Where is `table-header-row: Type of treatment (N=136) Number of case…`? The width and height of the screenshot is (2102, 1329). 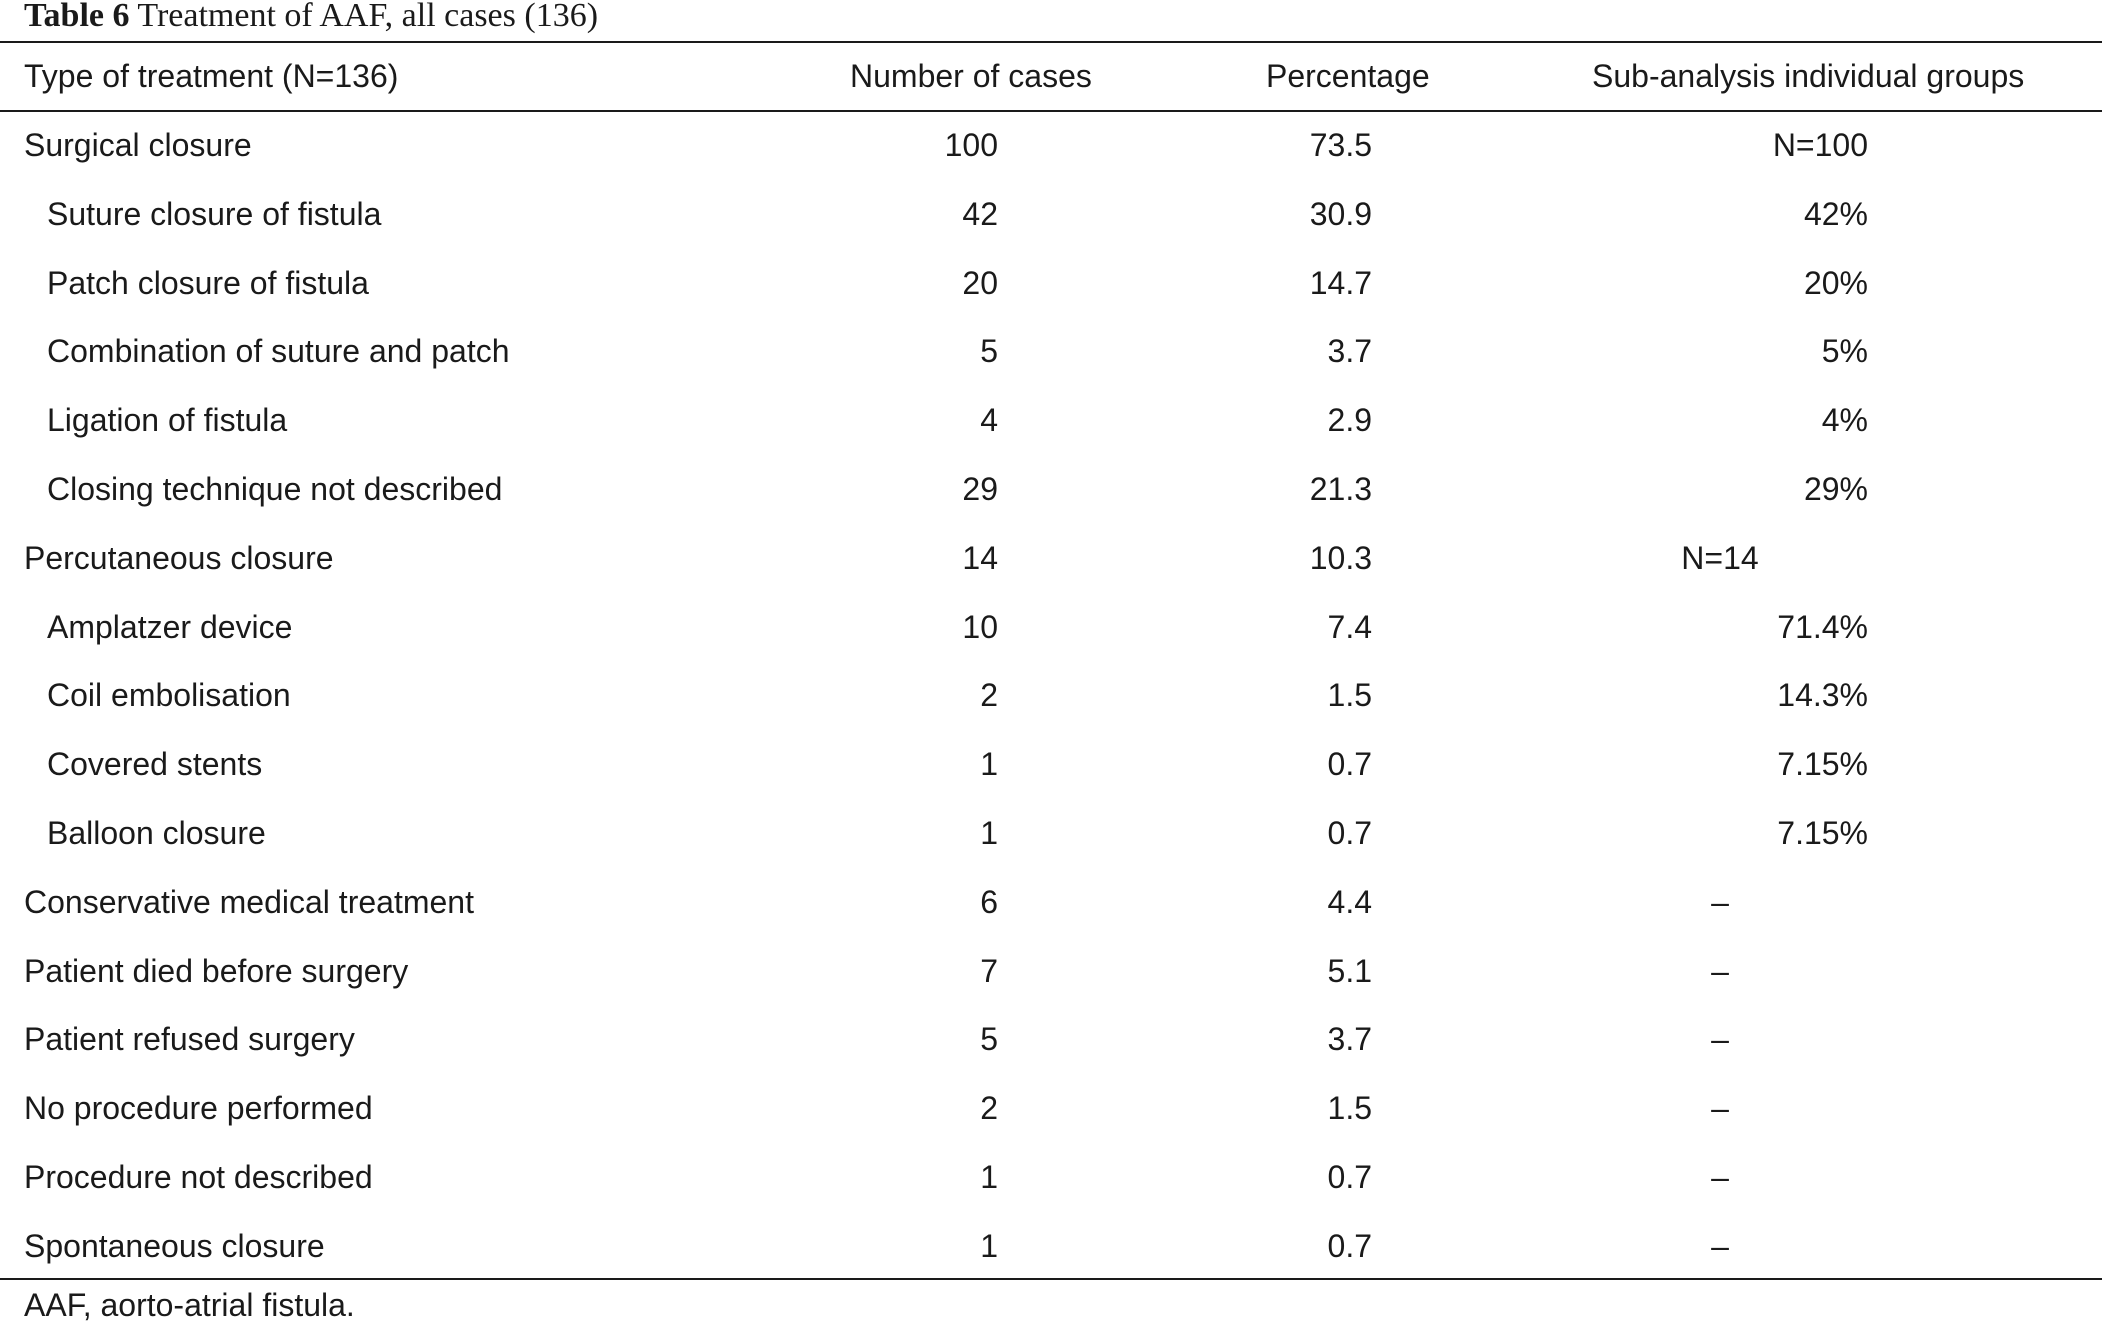 table-header-row: Type of treatment (N=136) Number of case… is located at coordinates (1051, 76).